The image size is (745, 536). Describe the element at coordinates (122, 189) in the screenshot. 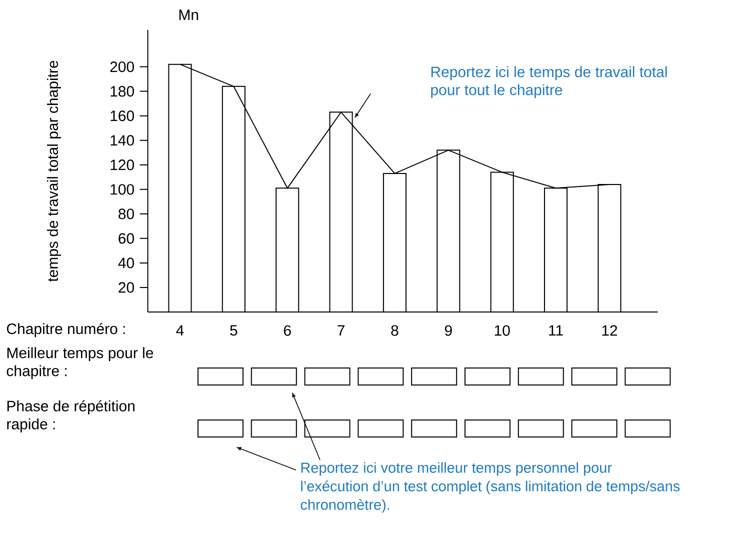

I see `y-tick-label: 100` at that location.